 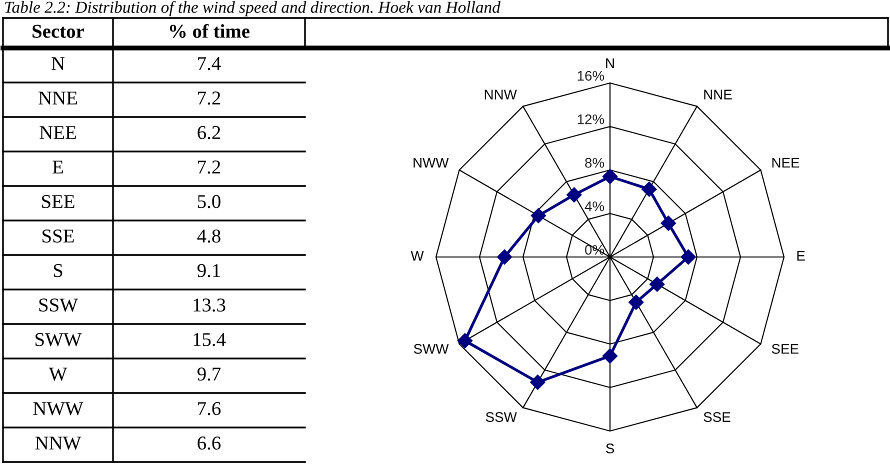 What do you see at coordinates (594, 206) in the screenshot?
I see `y-tick-label: 4%` at bounding box center [594, 206].